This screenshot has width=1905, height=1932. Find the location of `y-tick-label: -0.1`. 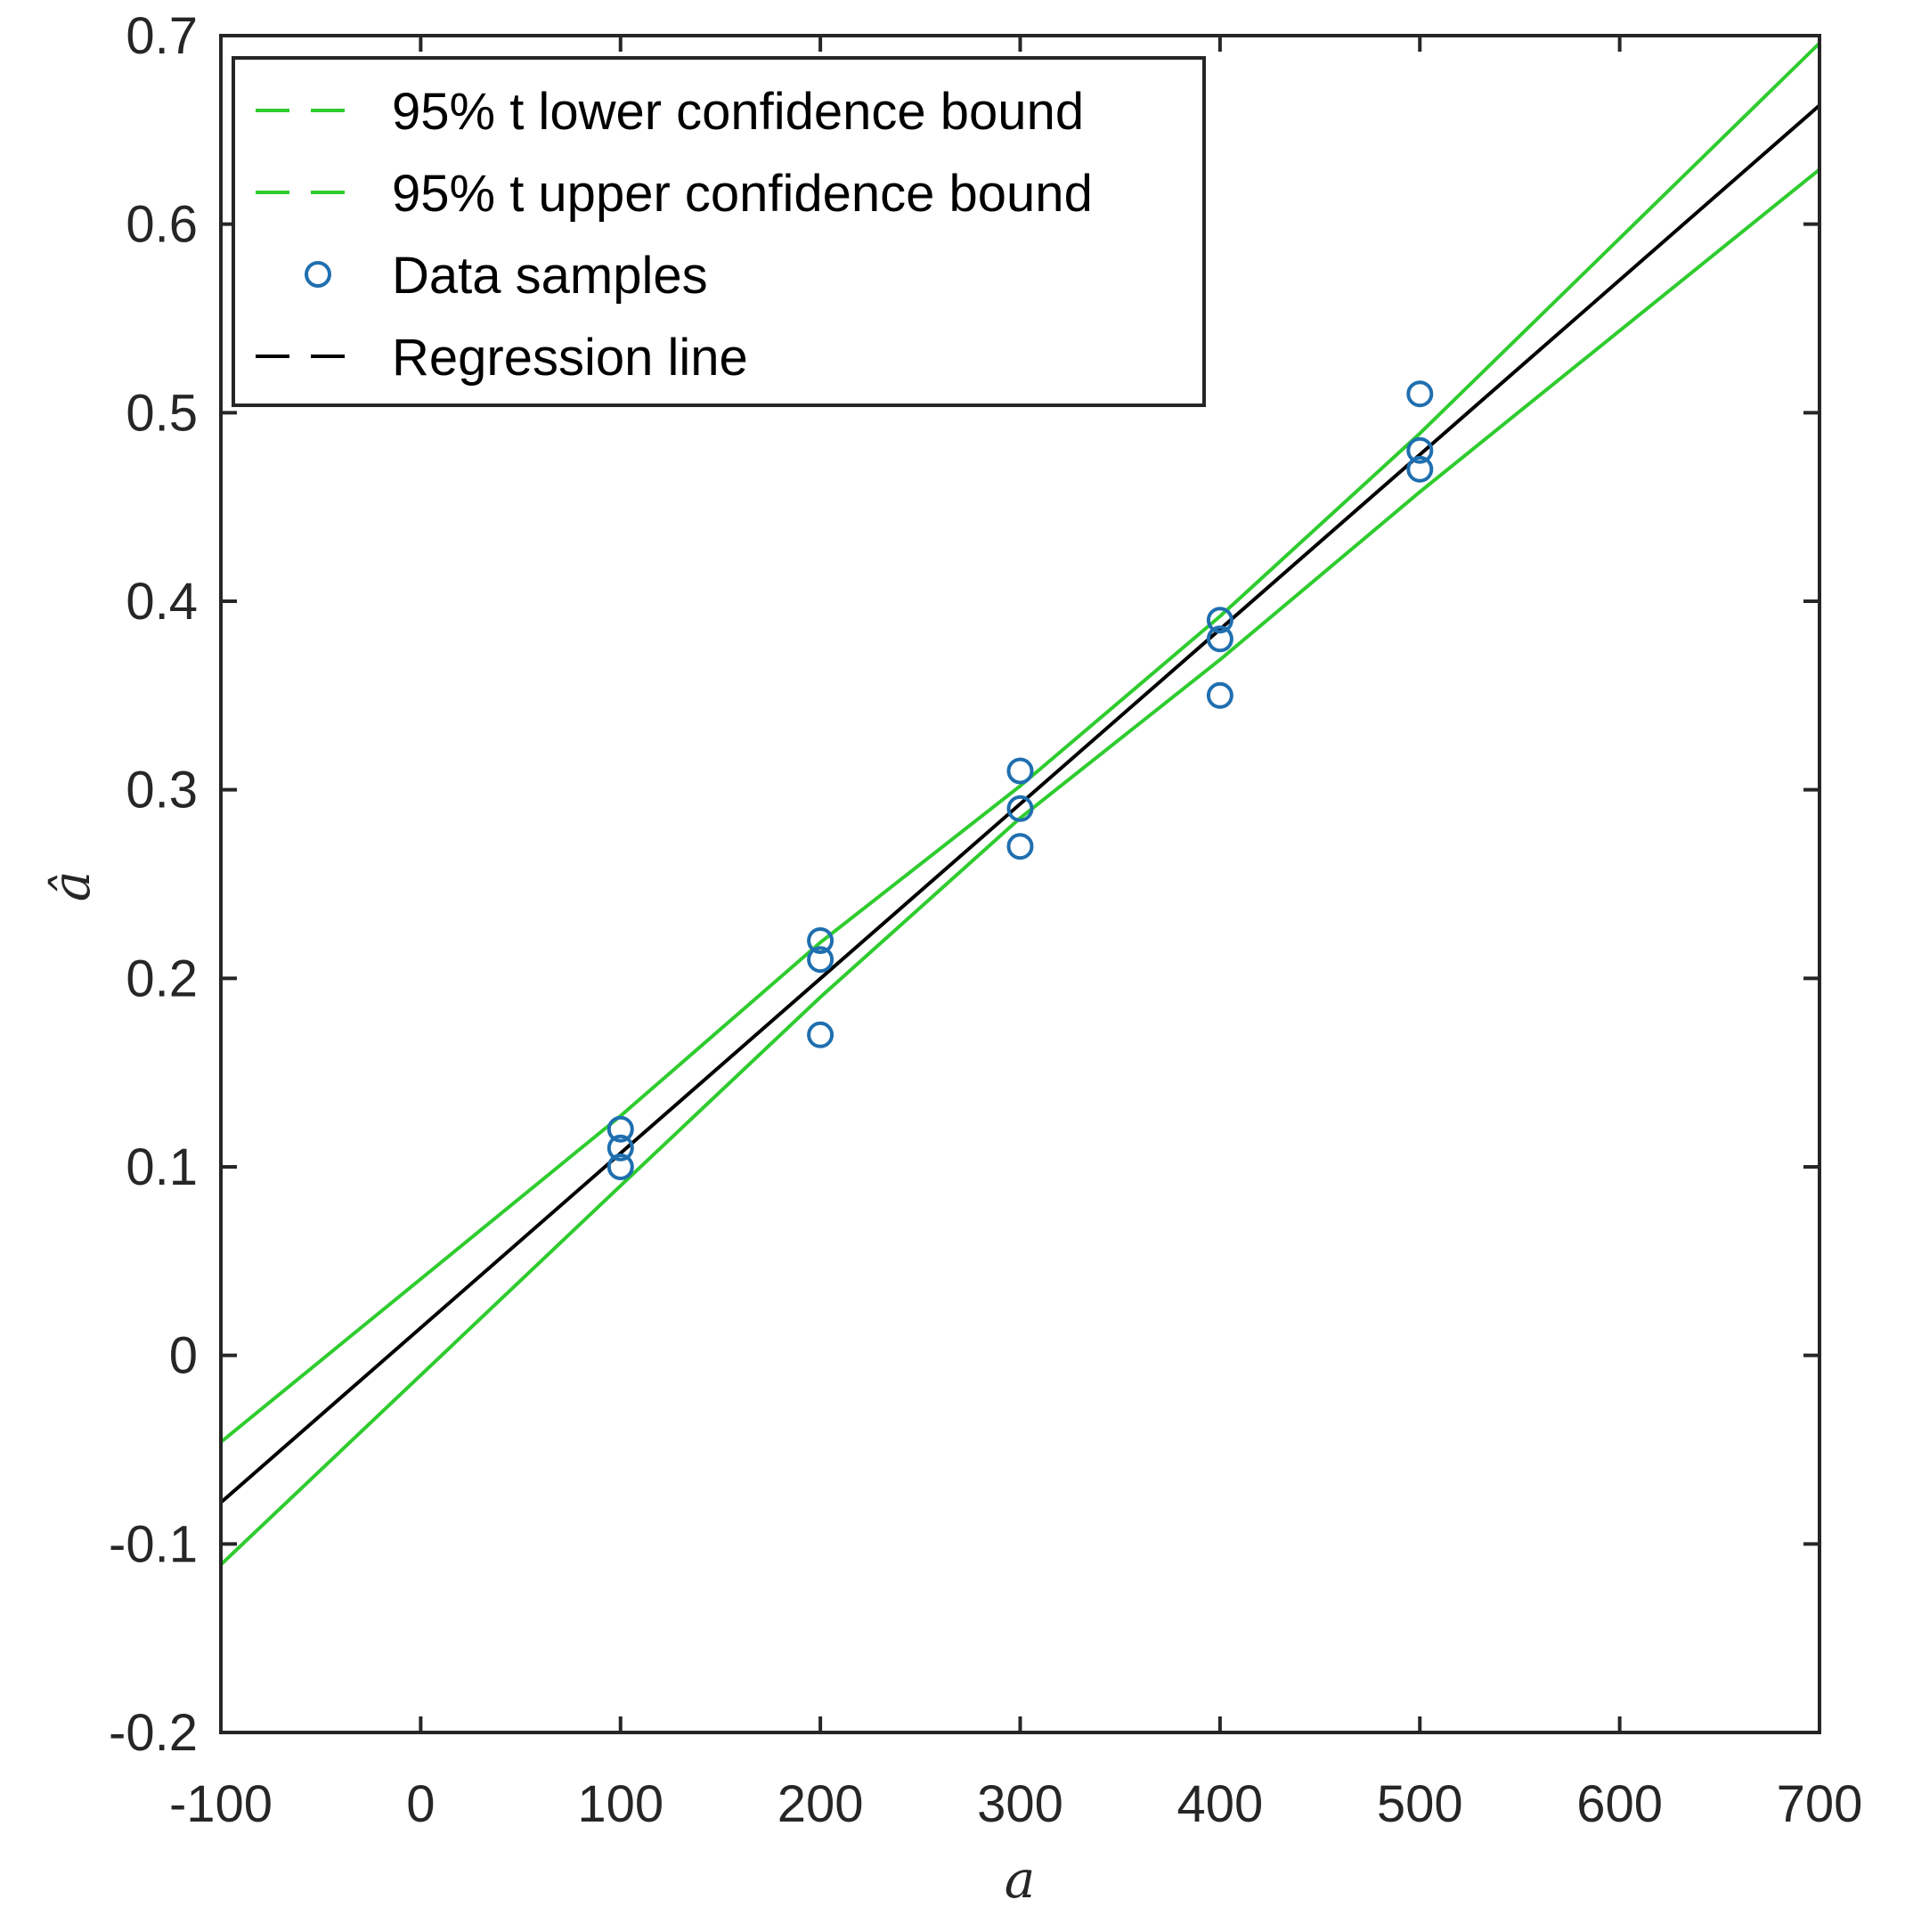

y-tick-label: -0.1 is located at coordinates (153, 1544).